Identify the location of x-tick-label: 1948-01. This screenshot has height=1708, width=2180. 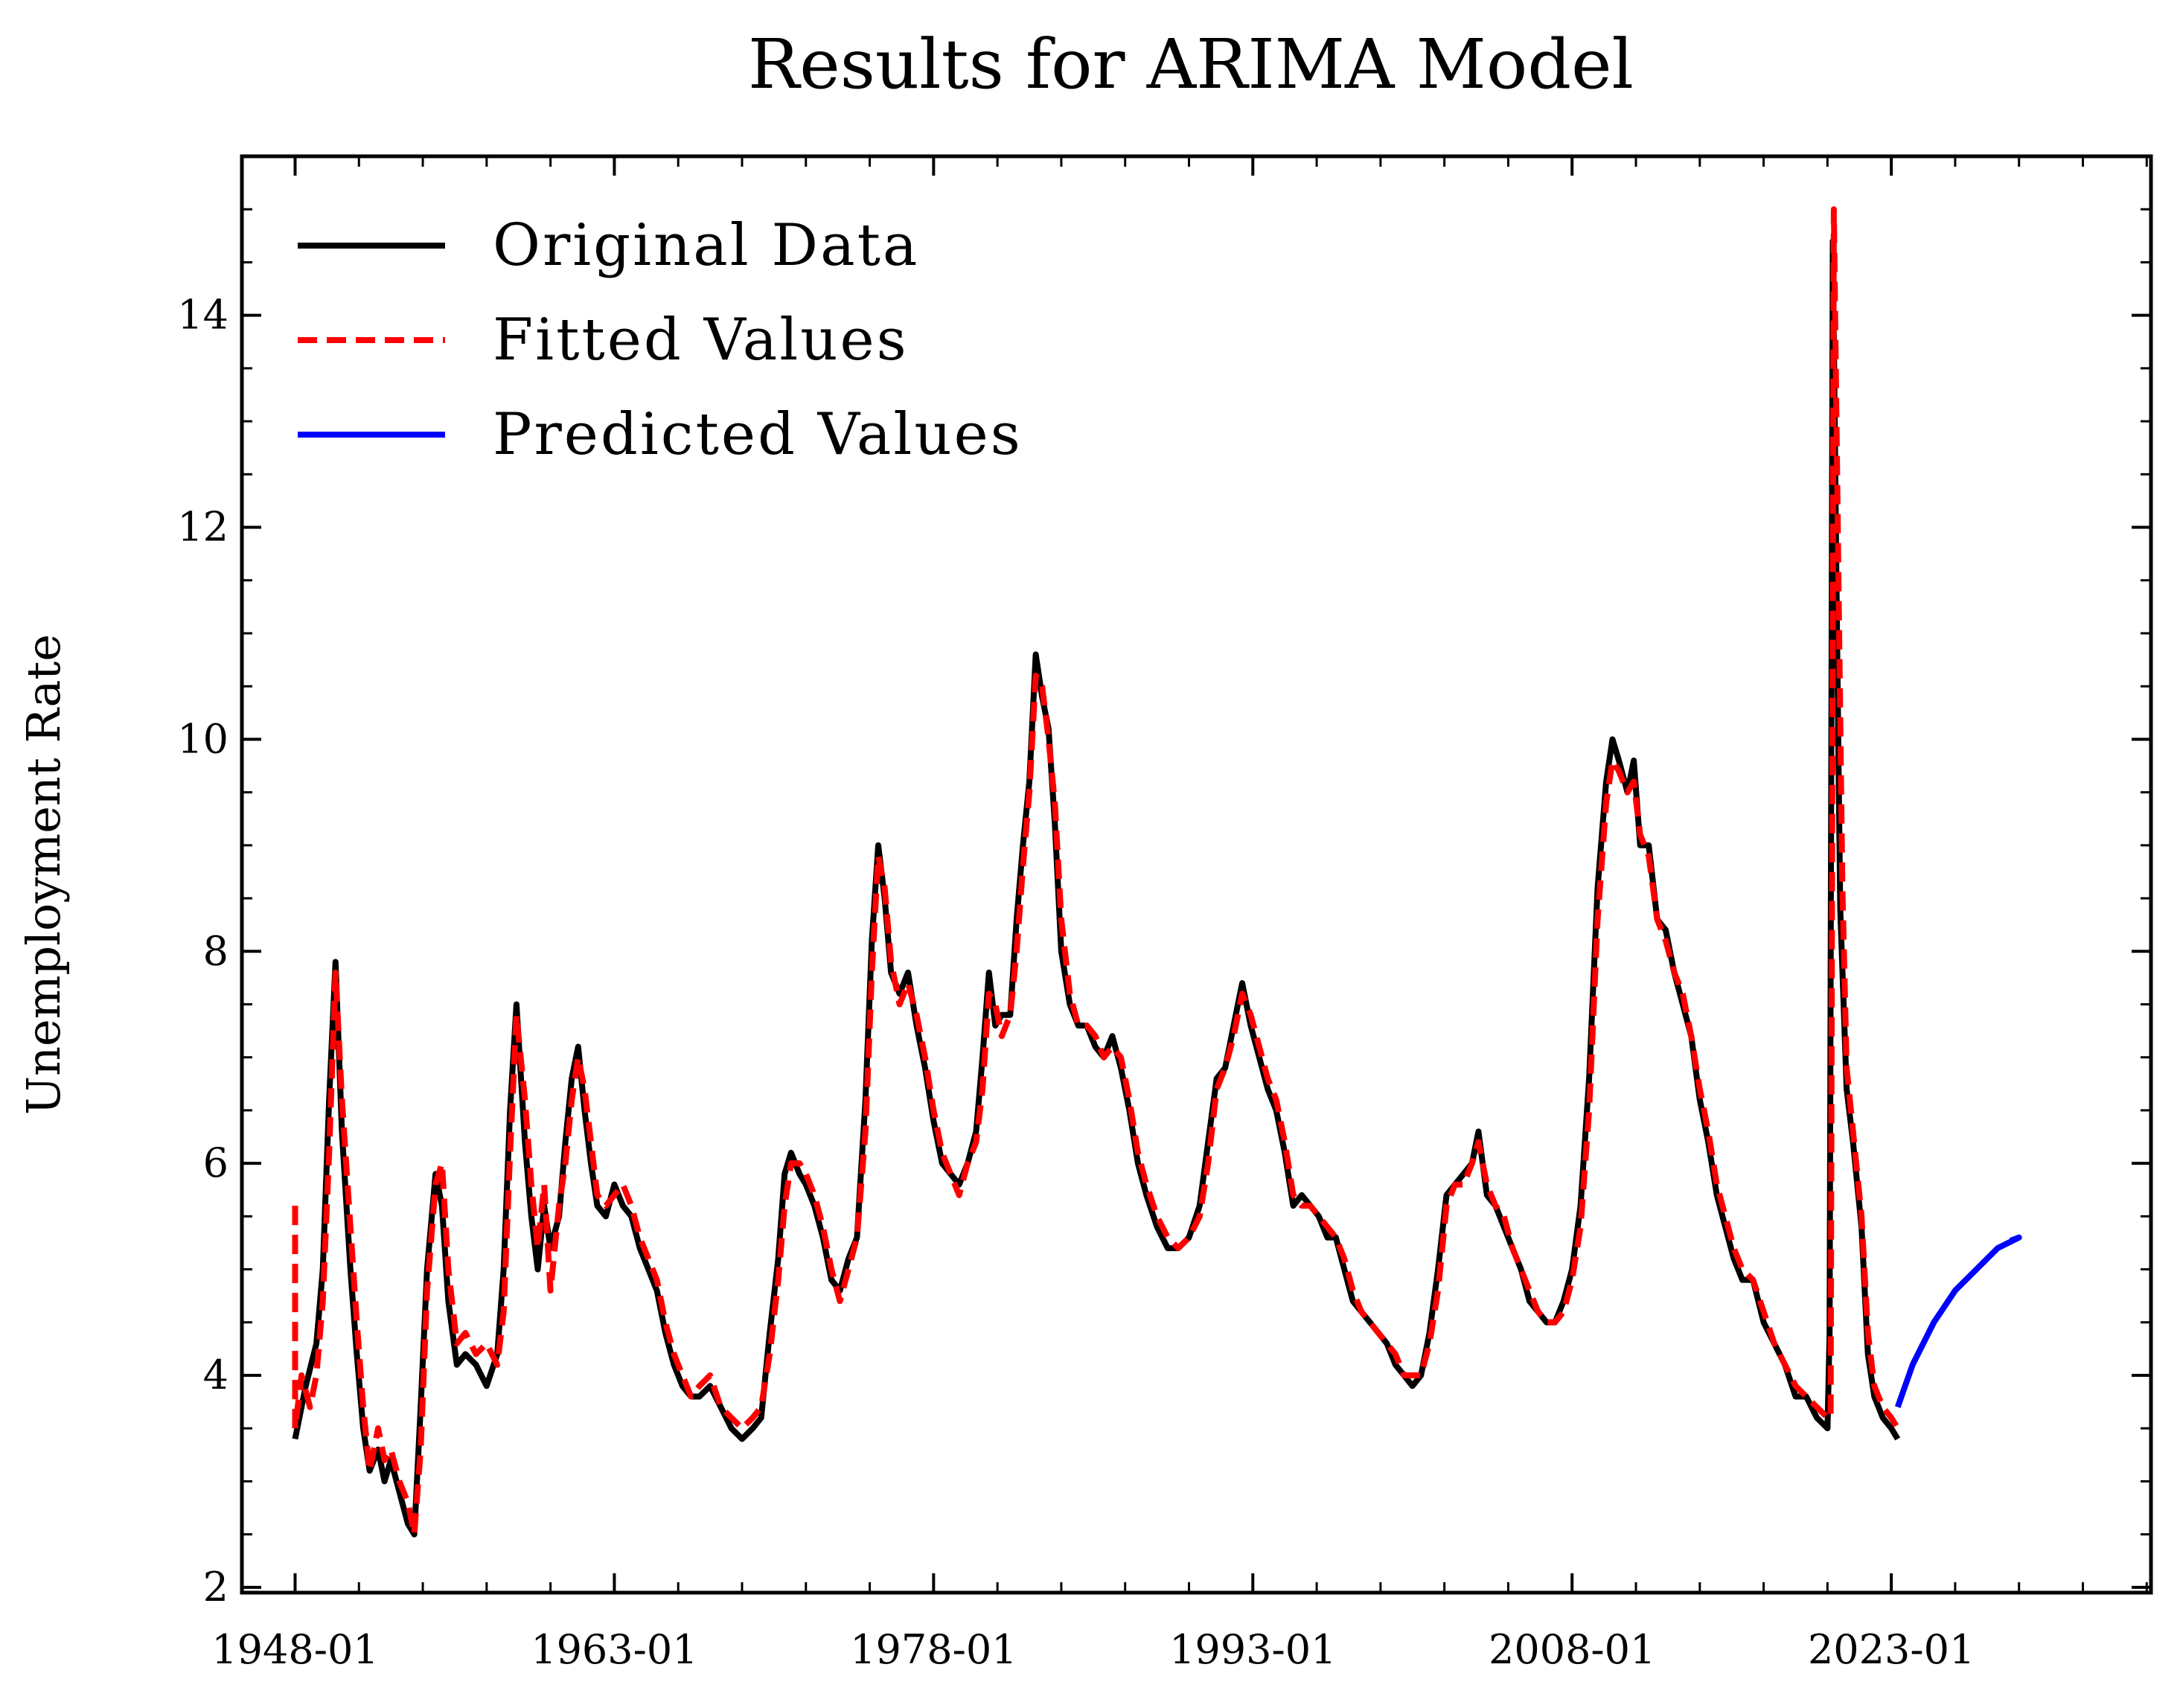
(294, 1650).